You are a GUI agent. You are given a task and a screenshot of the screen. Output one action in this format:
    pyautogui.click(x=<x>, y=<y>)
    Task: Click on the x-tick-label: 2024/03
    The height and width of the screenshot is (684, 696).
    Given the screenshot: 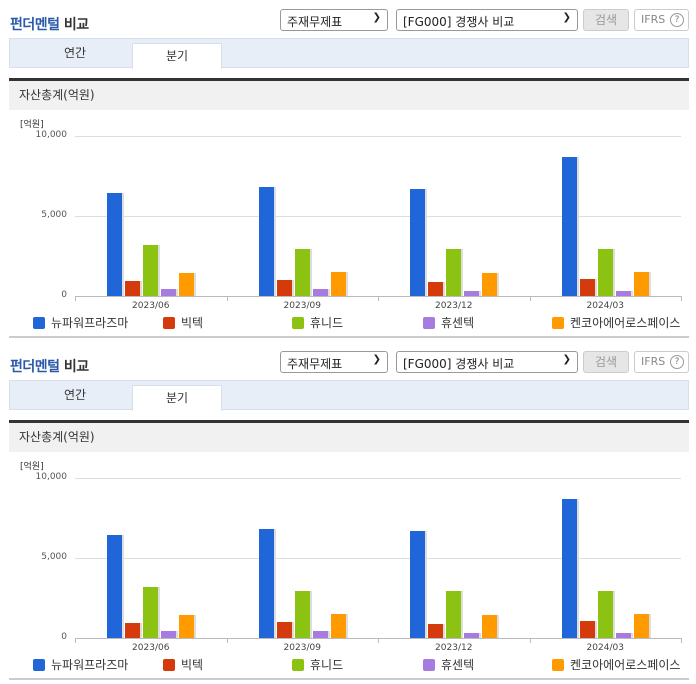 What is the action you would take?
    pyautogui.click(x=605, y=306)
    